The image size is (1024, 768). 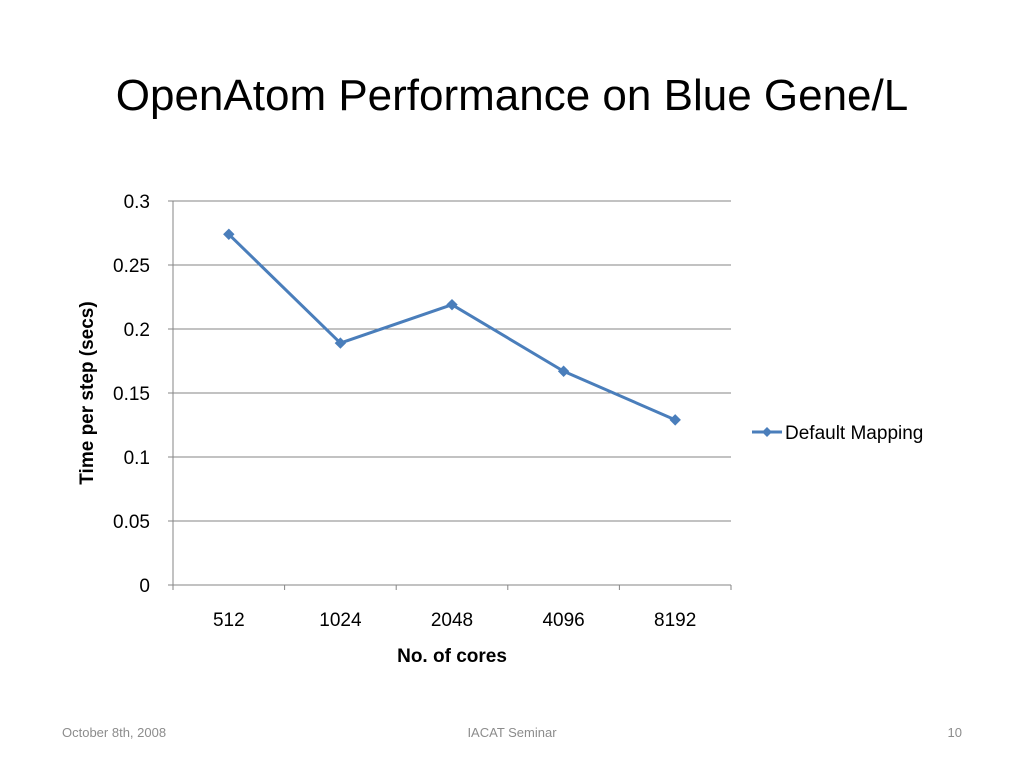 I want to click on series-layer, so click(x=452, y=327).